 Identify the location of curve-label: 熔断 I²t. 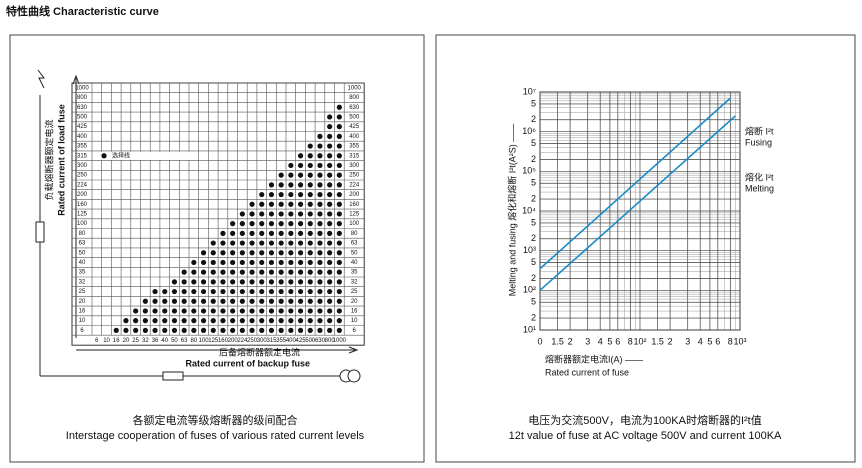
(759, 130).